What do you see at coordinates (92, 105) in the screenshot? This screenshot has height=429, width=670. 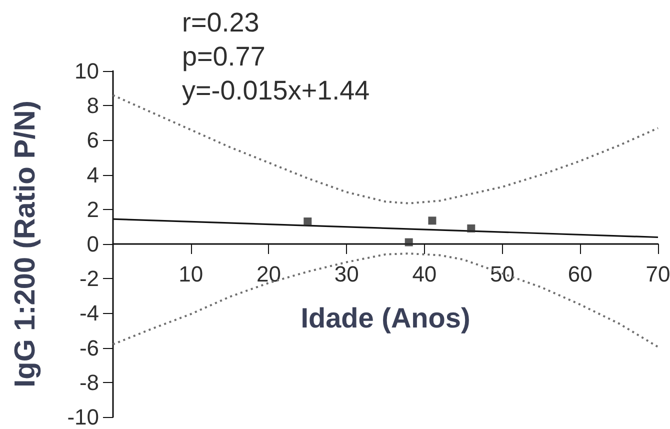 I see `y-tick-label: 8` at bounding box center [92, 105].